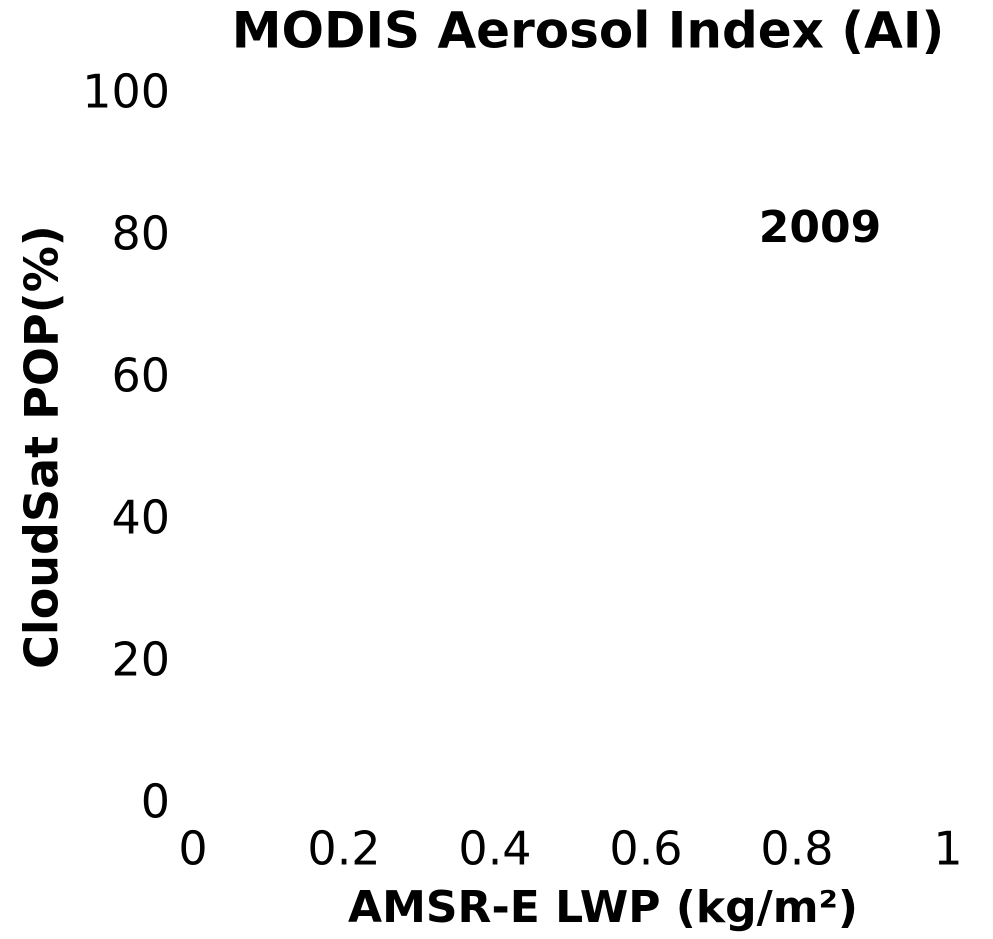  What do you see at coordinates (42, 447) in the screenshot?
I see `y-axis-label: CloudSat POP(%)` at bounding box center [42, 447].